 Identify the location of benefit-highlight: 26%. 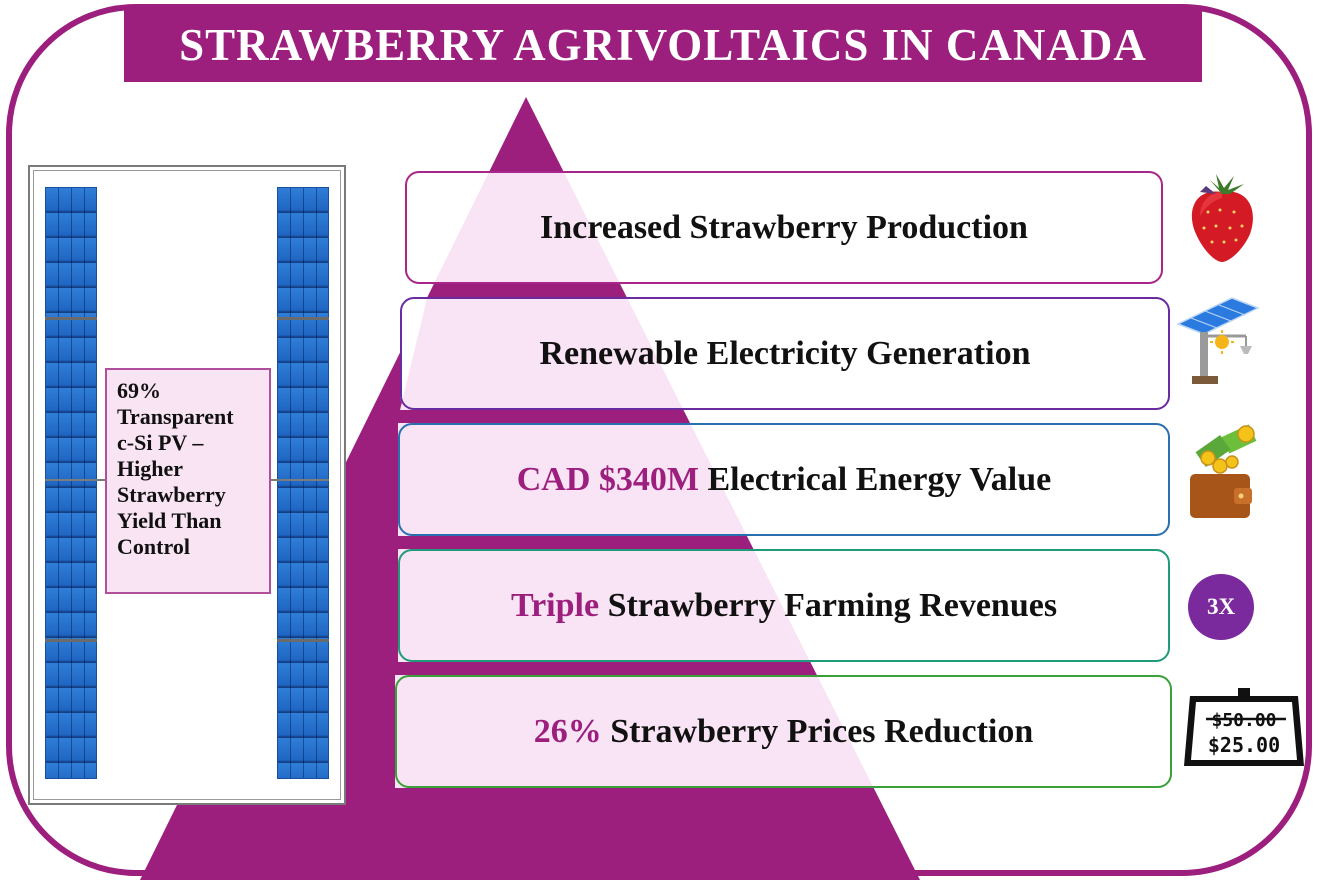
(567, 731).